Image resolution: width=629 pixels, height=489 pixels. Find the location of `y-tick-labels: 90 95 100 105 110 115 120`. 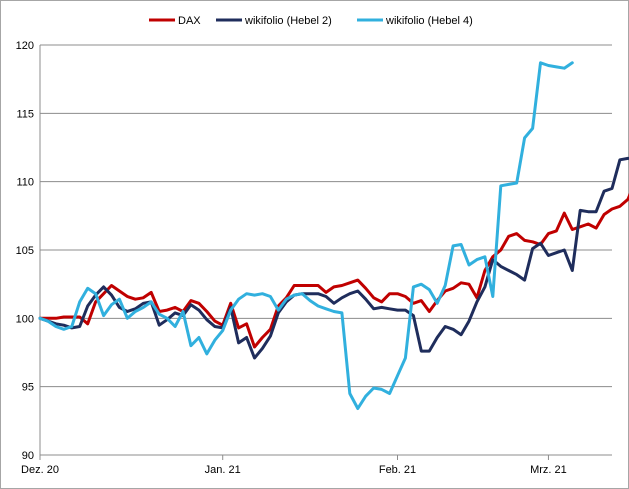

y-tick-labels: 90 95 100 105 110 115 120 is located at coordinates (25, 251).